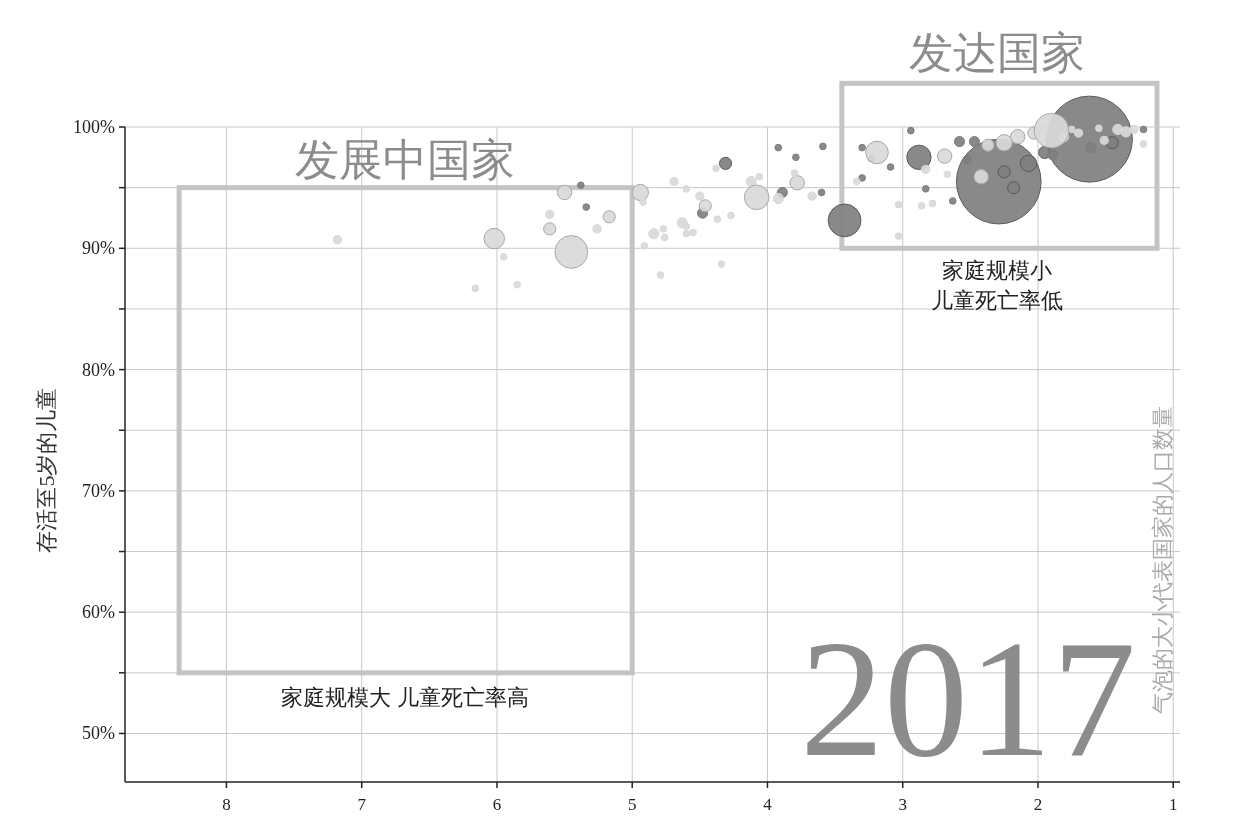  I want to click on annotation: 儿童死亡率低, so click(997, 300).